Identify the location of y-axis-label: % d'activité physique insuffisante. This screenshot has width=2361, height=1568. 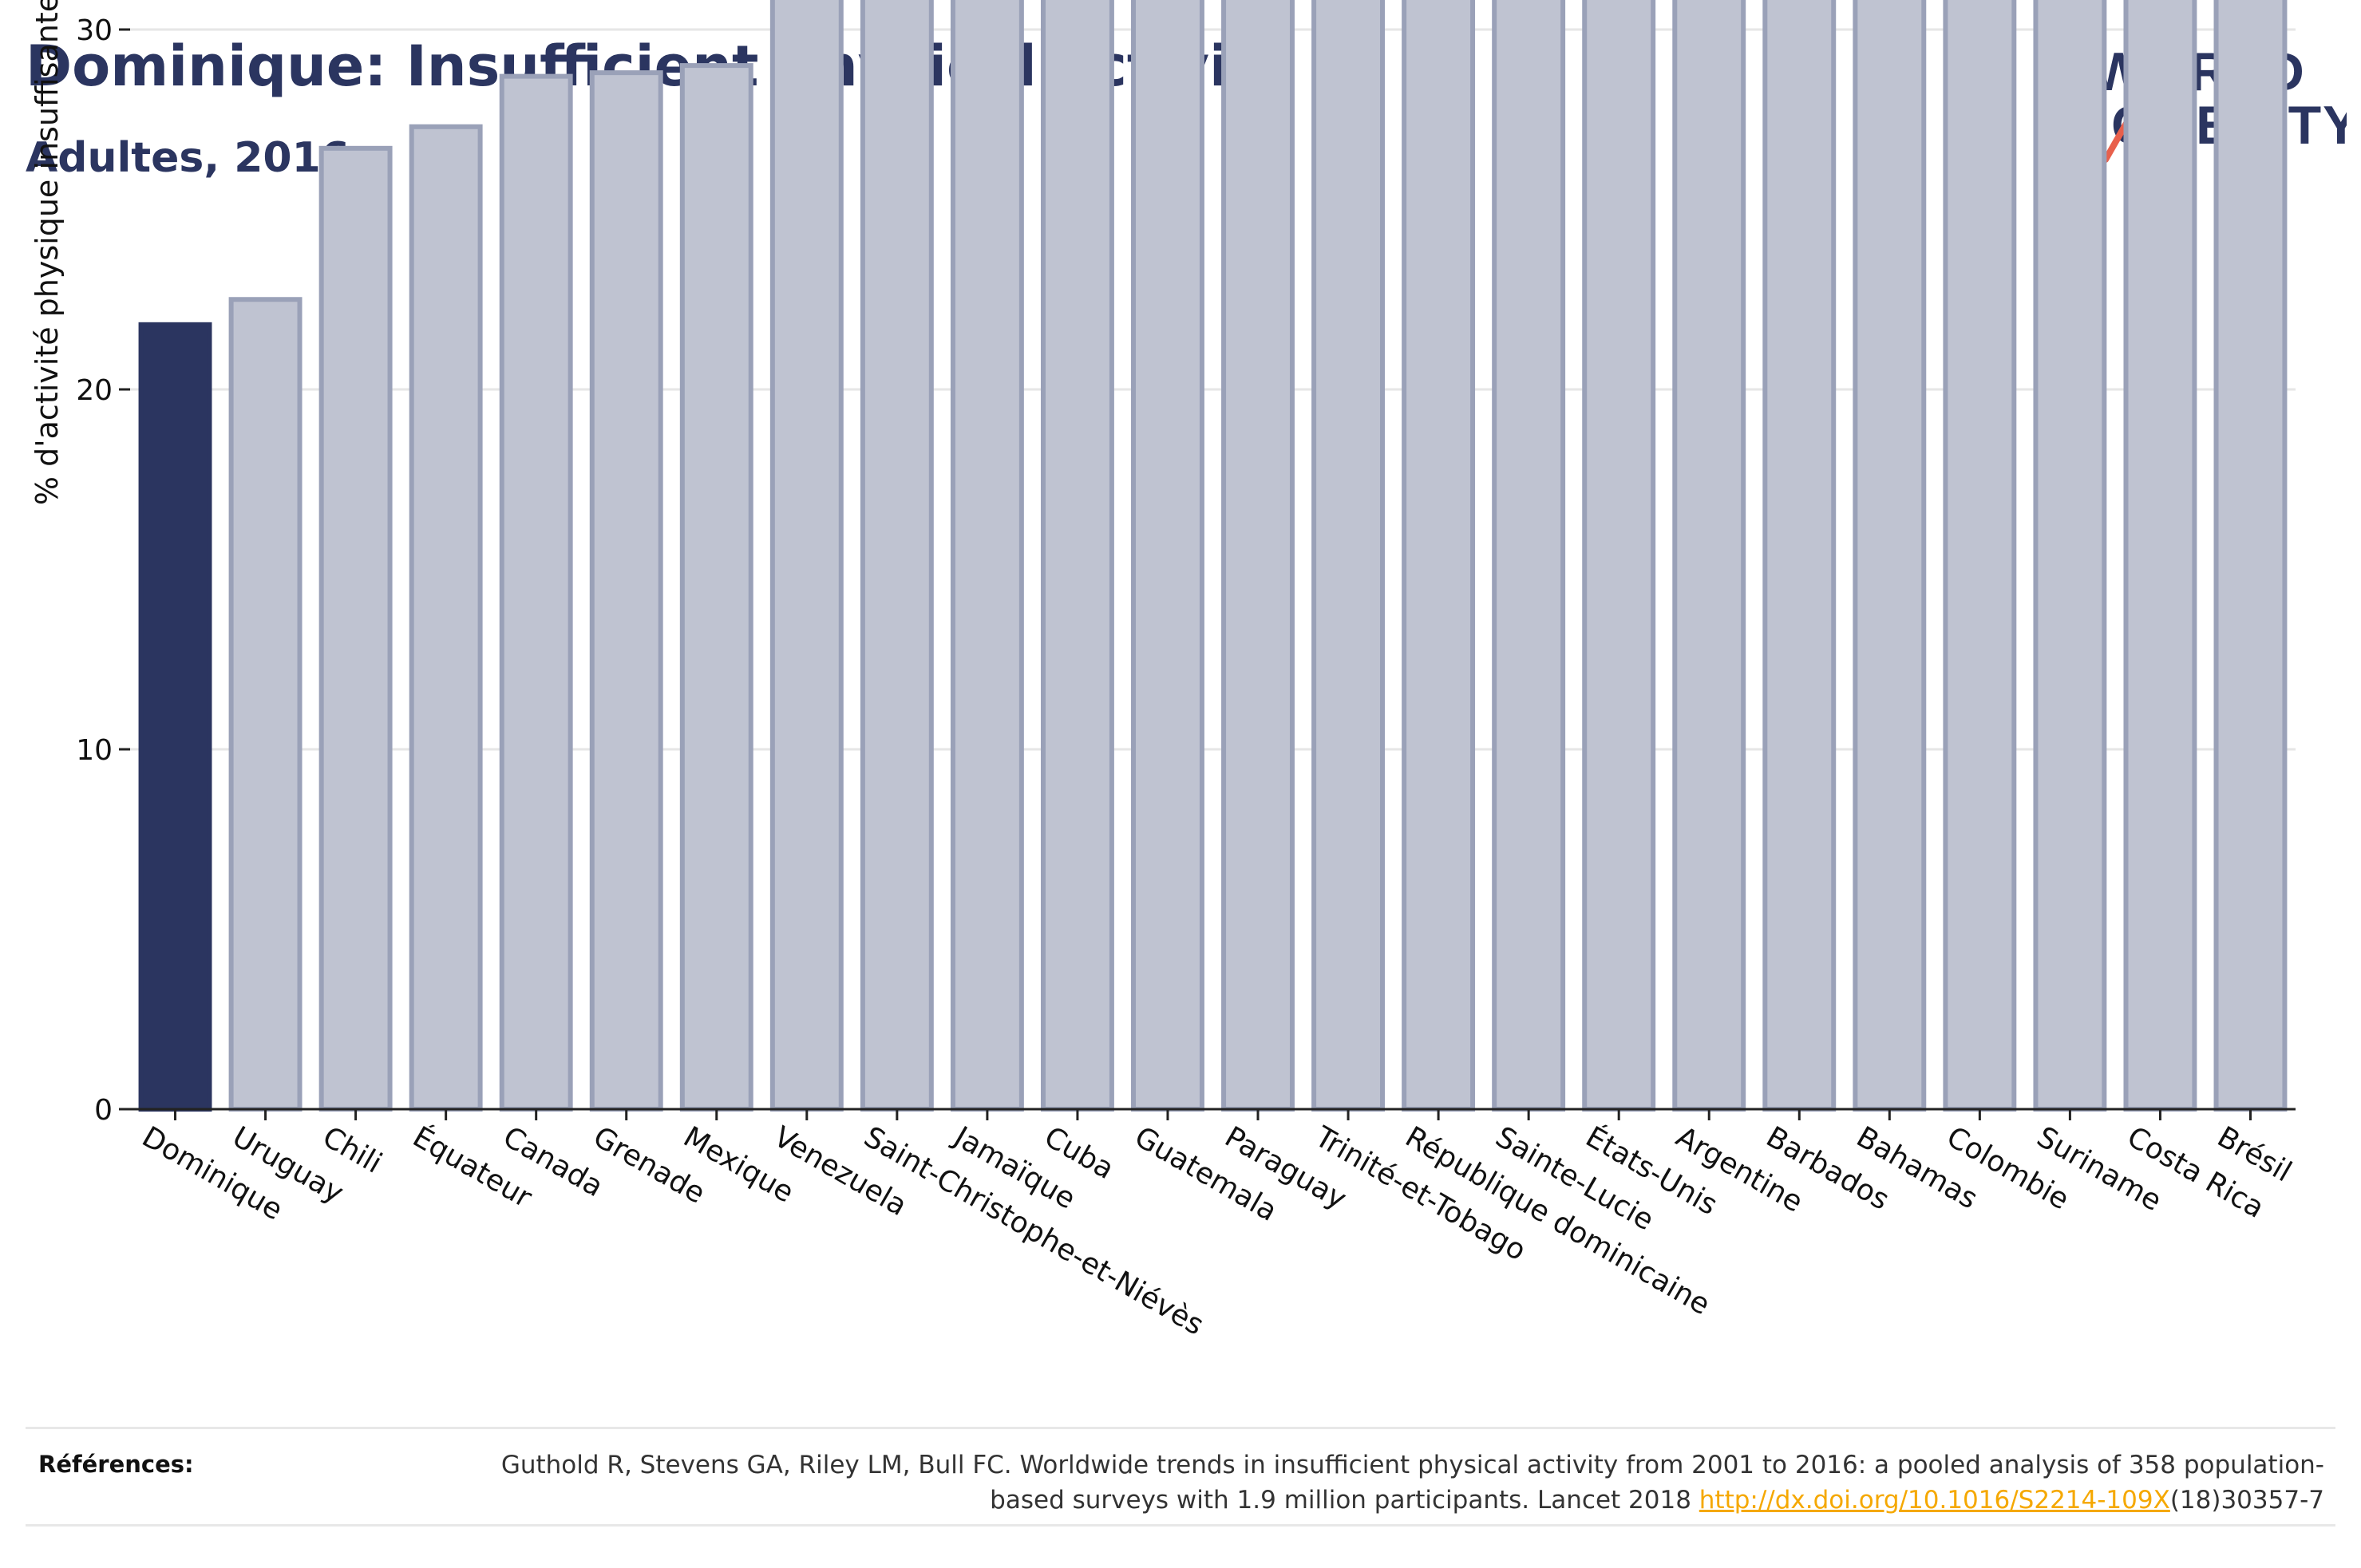
(47, 252).